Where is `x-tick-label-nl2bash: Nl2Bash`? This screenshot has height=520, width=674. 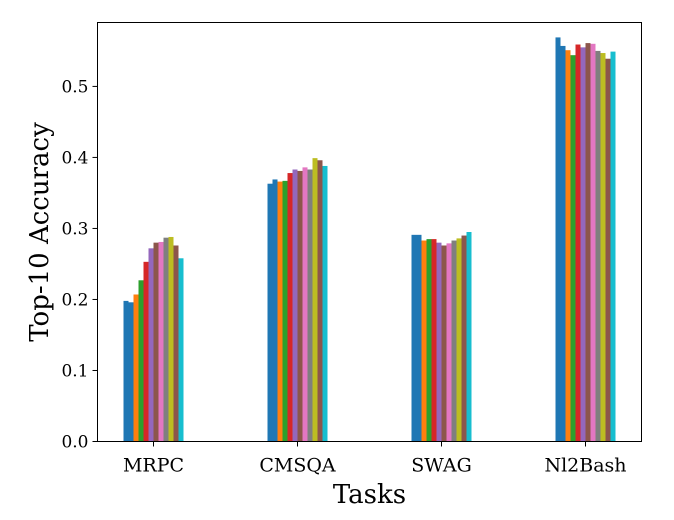
x-tick-label-nl2bash: Nl2Bash is located at coordinates (585, 466).